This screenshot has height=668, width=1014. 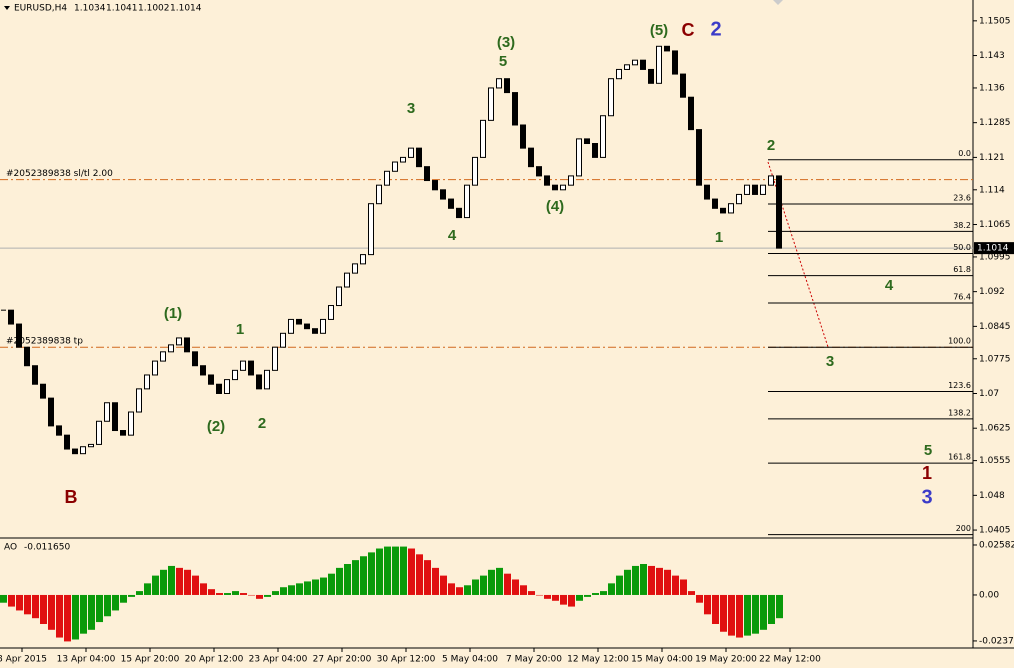 What do you see at coordinates (995, 461) in the screenshot?
I see `y-tick-label: 1.0555` at bounding box center [995, 461].